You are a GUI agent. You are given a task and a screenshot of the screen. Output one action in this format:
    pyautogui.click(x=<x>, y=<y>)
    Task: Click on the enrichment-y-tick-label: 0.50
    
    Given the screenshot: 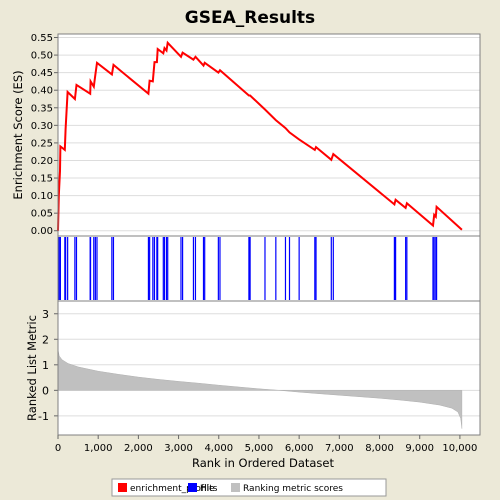 What is the action you would take?
    pyautogui.click(x=42, y=56)
    